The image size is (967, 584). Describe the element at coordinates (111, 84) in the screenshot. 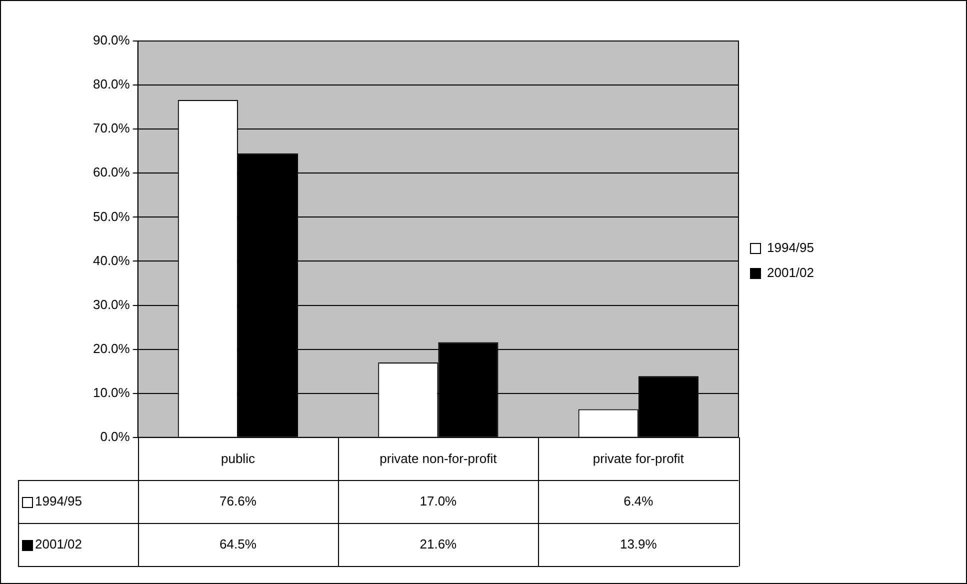

I see `y-tick-label: 80.0%` at that location.